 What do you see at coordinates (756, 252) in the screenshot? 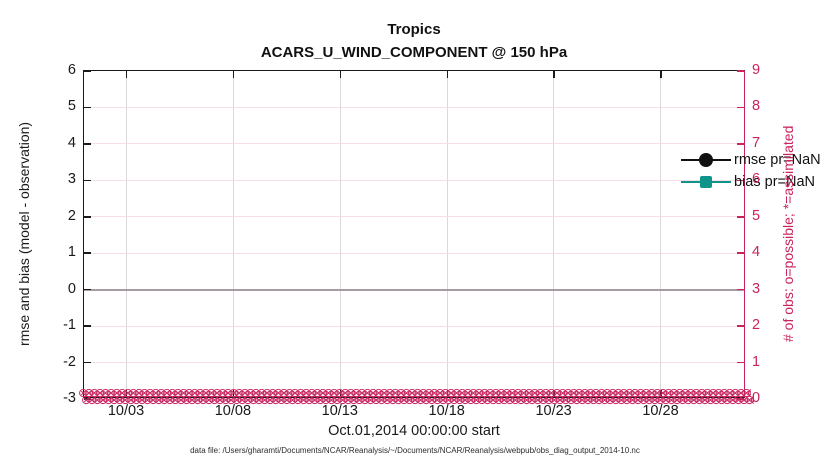
I see `right-tick-label: 4` at bounding box center [756, 252].